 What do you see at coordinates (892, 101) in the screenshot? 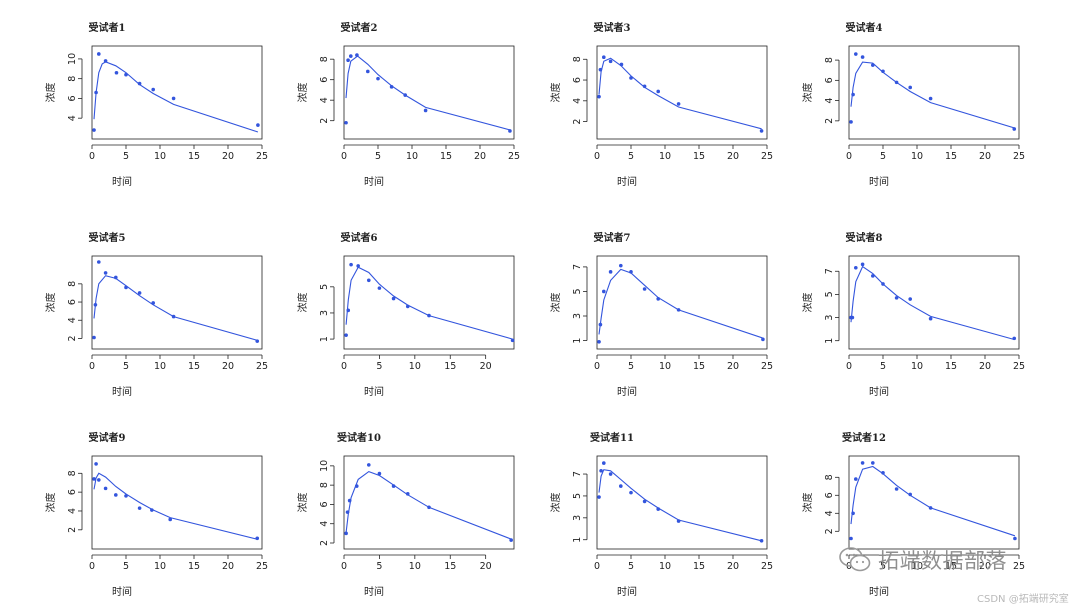
I see `chart-panel-4: 受试者4 0 5 10 15 20 25 2 4 6 8 时间 浓度` at bounding box center [892, 101].